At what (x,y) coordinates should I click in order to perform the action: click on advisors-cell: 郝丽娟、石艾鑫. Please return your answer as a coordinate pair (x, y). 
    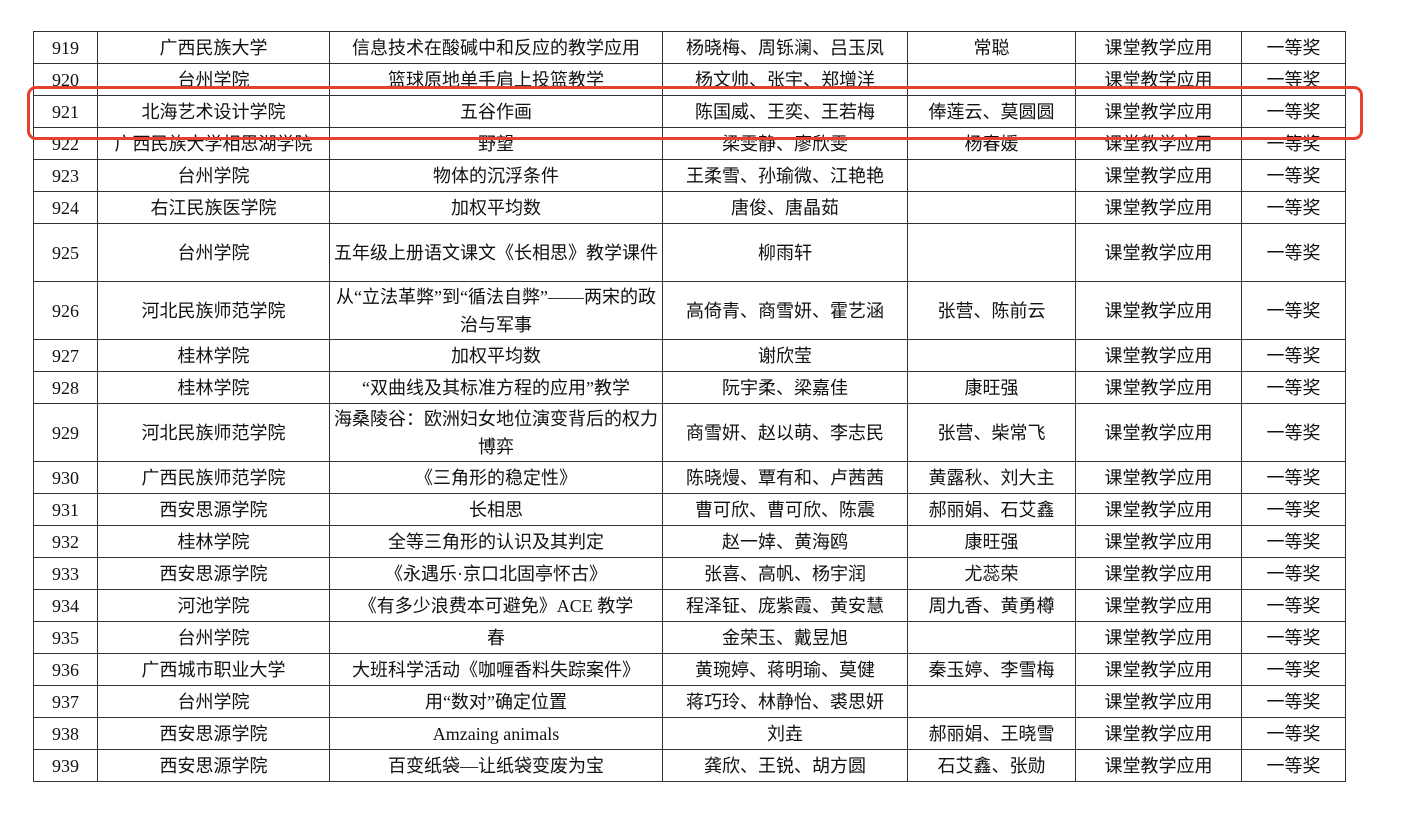
    Looking at the image, I should click on (991, 509).